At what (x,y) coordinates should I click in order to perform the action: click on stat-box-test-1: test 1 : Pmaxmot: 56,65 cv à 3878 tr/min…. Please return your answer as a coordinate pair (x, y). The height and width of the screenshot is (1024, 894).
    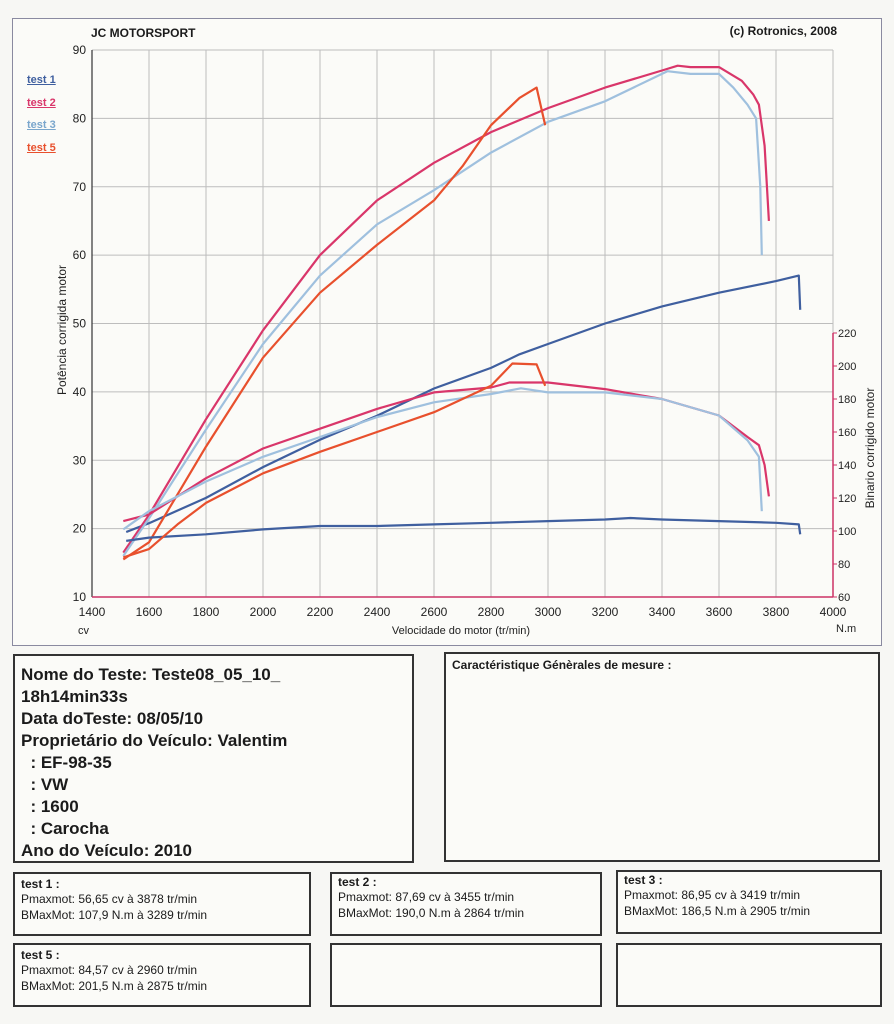
    Looking at the image, I should click on (162, 904).